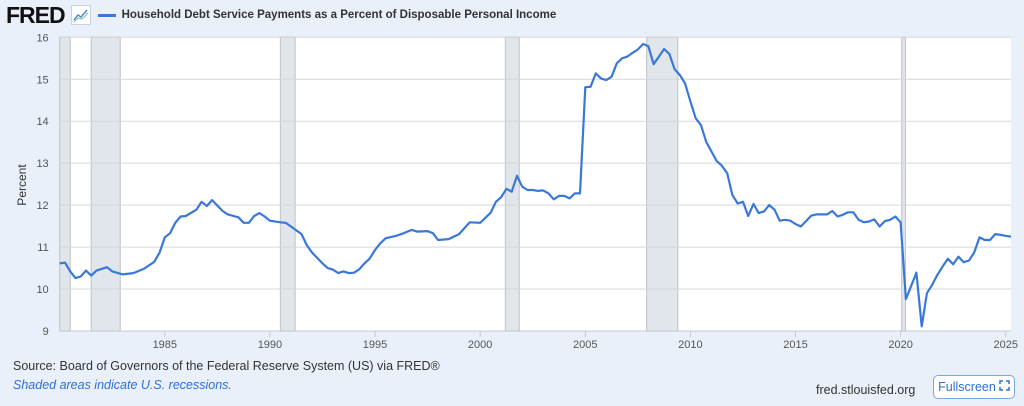  What do you see at coordinates (42, 248) in the screenshot?
I see `y-tick-label: 11` at bounding box center [42, 248].